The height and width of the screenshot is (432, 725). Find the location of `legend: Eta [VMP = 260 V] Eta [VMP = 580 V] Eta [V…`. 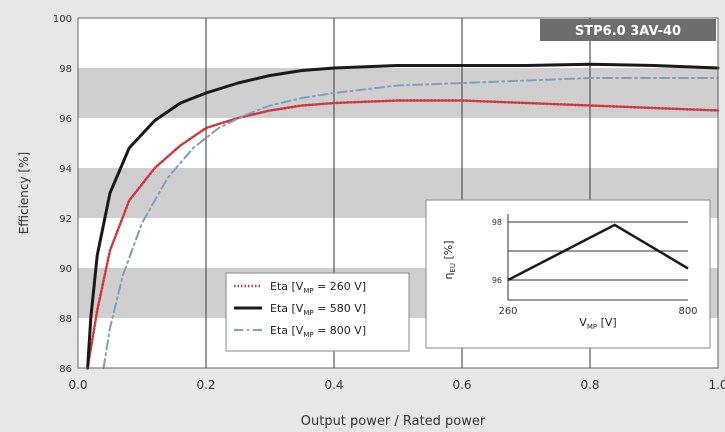

legend: Eta [VMP = 260 V] Eta [VMP = 580 V] Eta [V… is located at coordinates (317, 312).